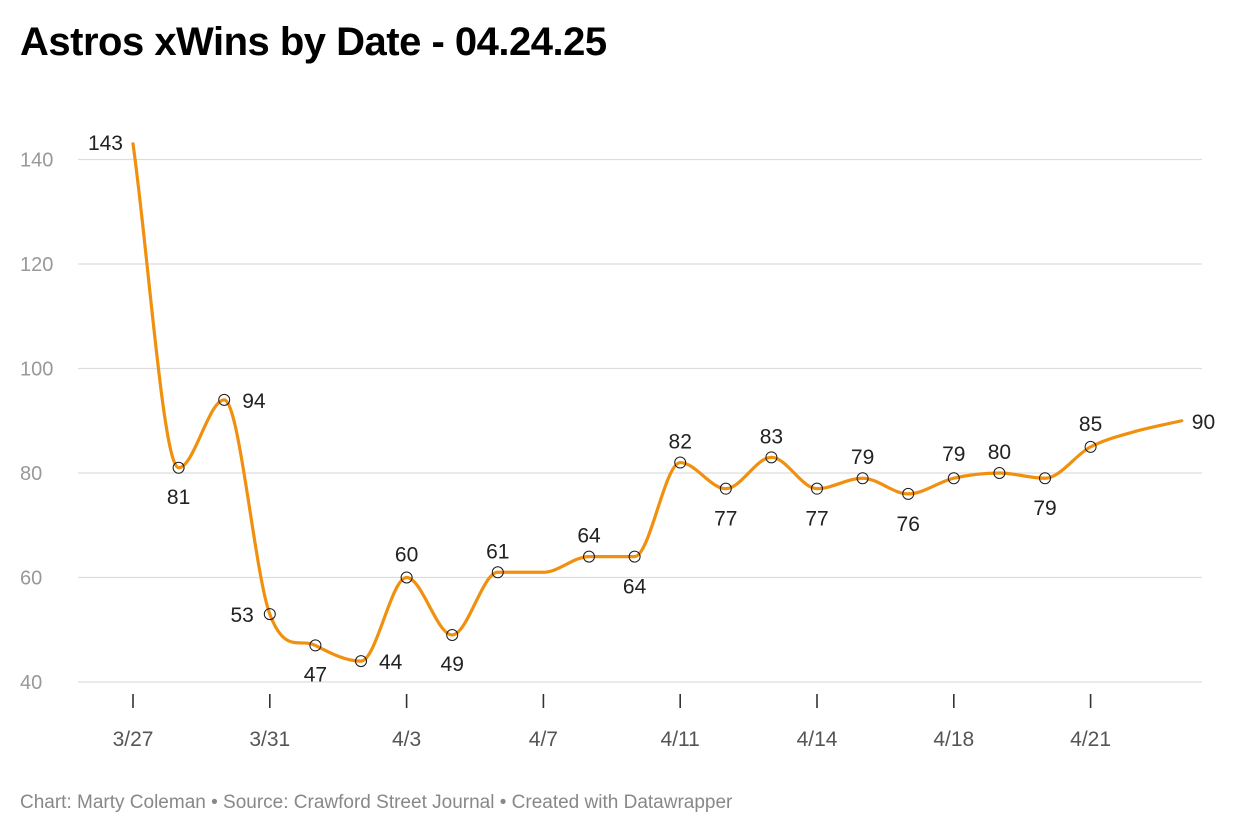  Describe the element at coordinates (406, 555) in the screenshot. I see `data-label: 60` at that location.